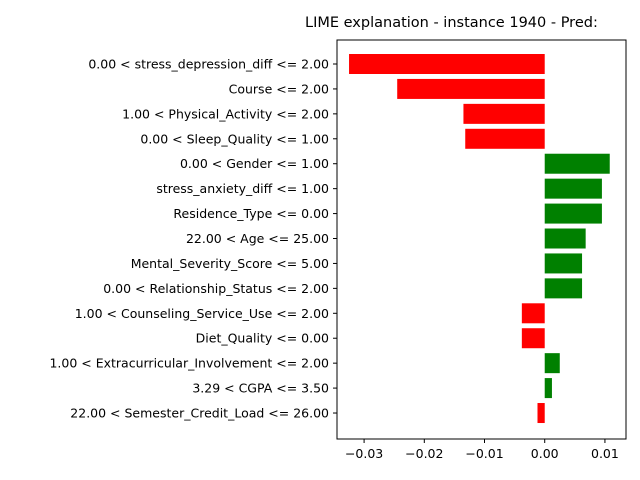 The image size is (640, 480). What do you see at coordinates (262, 338) in the screenshot?
I see `y-tick-label: Diet_Quality <= 0.00` at bounding box center [262, 338].